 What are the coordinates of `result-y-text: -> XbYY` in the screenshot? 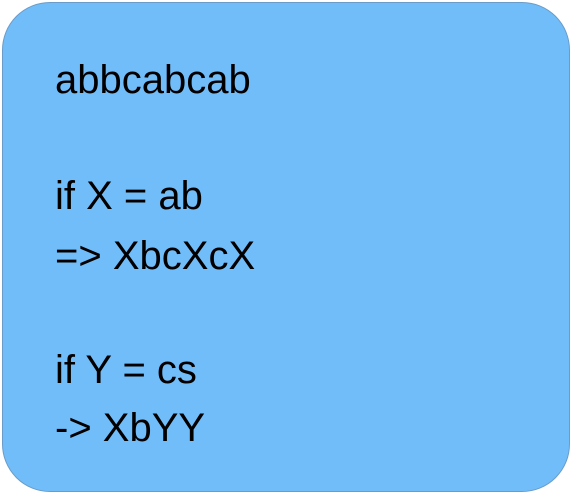 It's located at (130, 428).